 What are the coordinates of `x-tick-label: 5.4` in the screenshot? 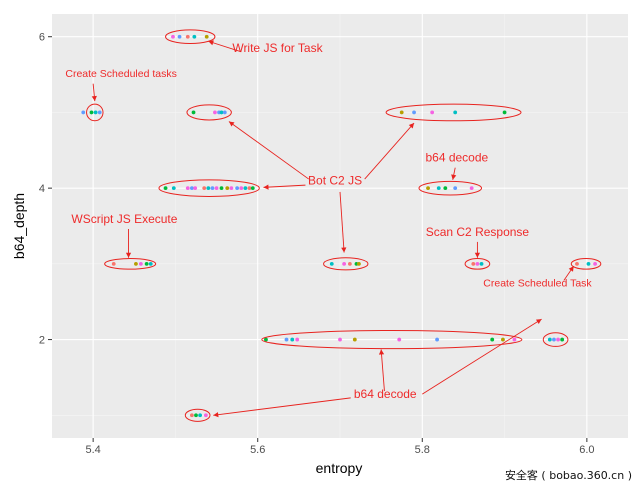 It's located at (92, 450).